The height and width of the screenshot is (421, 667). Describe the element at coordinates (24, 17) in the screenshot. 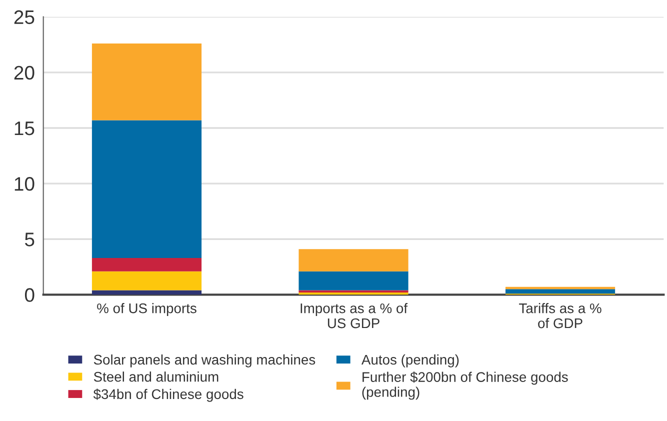

I see `y-tick-label: 25` at that location.